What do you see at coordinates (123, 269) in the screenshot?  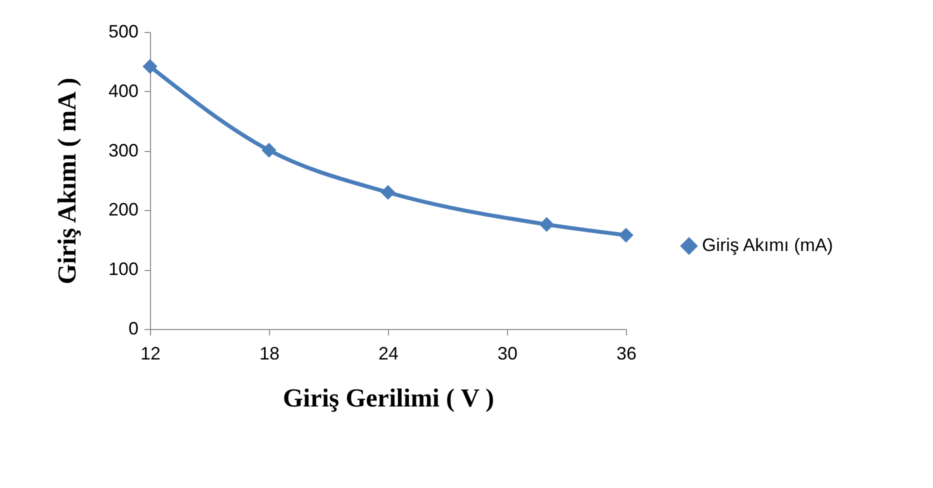 I see `y-tick-label: 100` at bounding box center [123, 269].